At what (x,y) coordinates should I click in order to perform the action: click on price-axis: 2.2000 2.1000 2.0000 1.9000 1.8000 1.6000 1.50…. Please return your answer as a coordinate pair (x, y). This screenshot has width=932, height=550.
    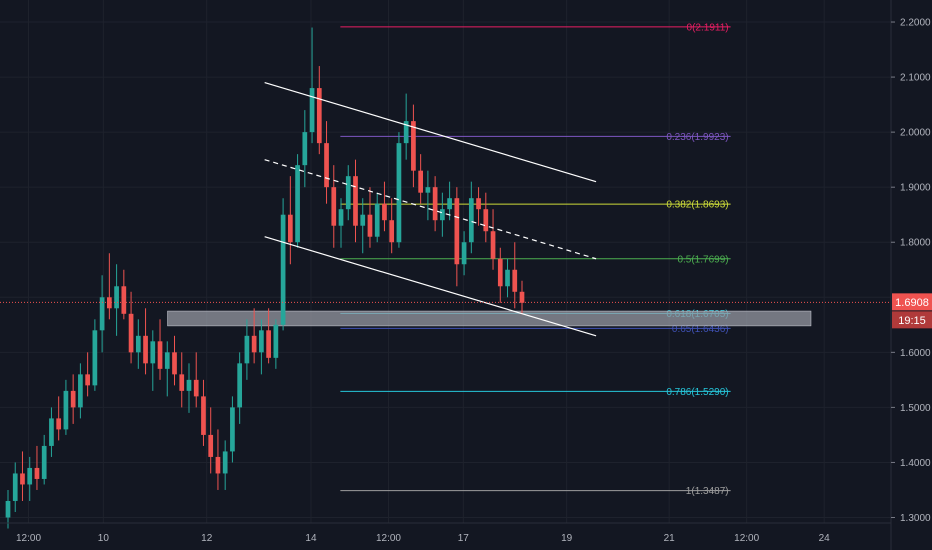
    Looking at the image, I should click on (911, 271).